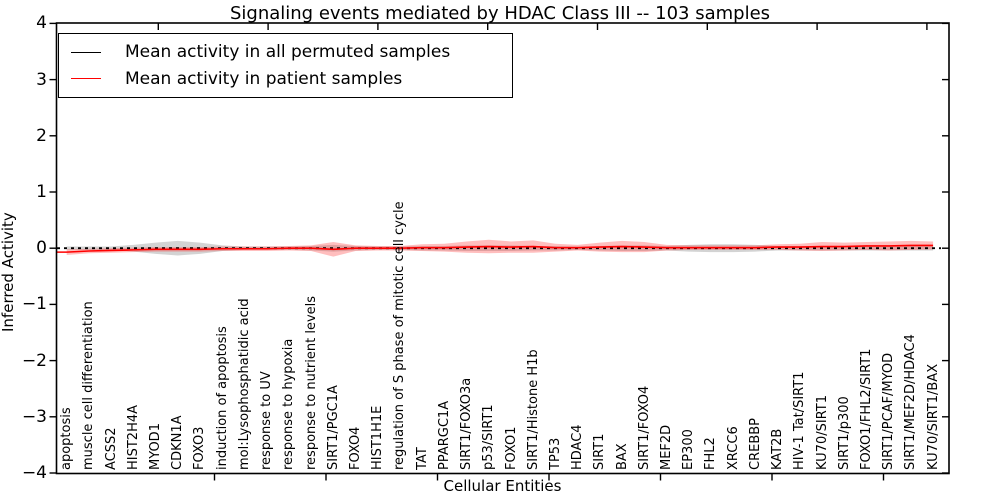 Image resolution: width=1000 pixels, height=500 pixels. Describe the element at coordinates (34, 360) in the screenshot. I see `y-tick-label: −2` at that location.